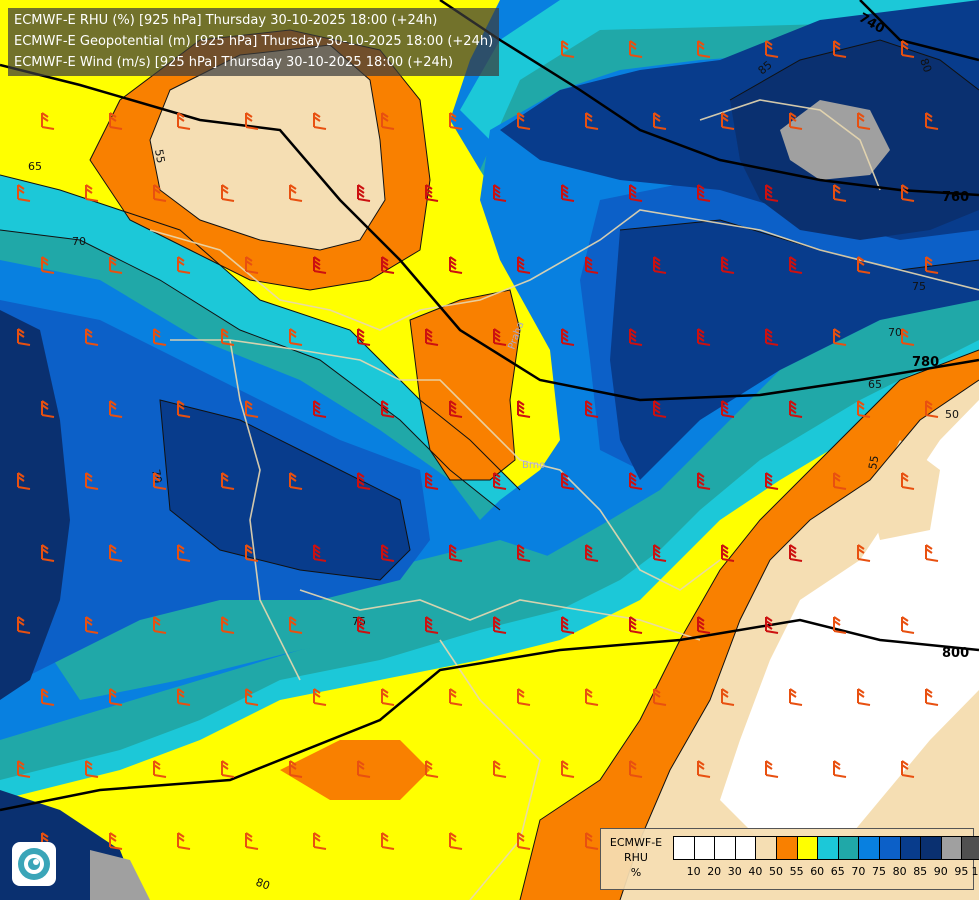  Describe the element at coordinates (533, 465) in the screenshot. I see `place-brno: Brno` at that location.